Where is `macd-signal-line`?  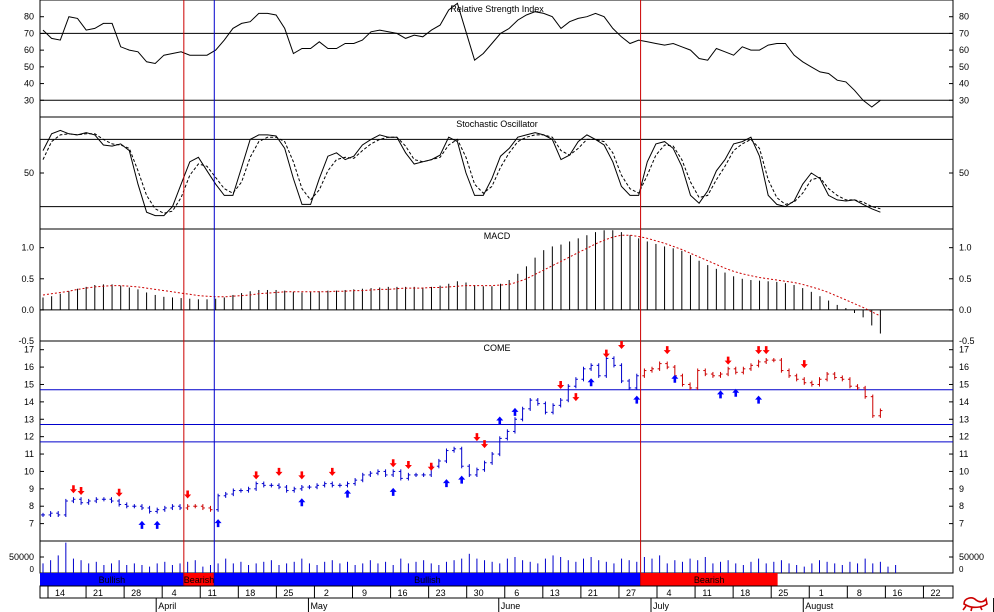 macd-signal-line is located at coordinates (461, 275).